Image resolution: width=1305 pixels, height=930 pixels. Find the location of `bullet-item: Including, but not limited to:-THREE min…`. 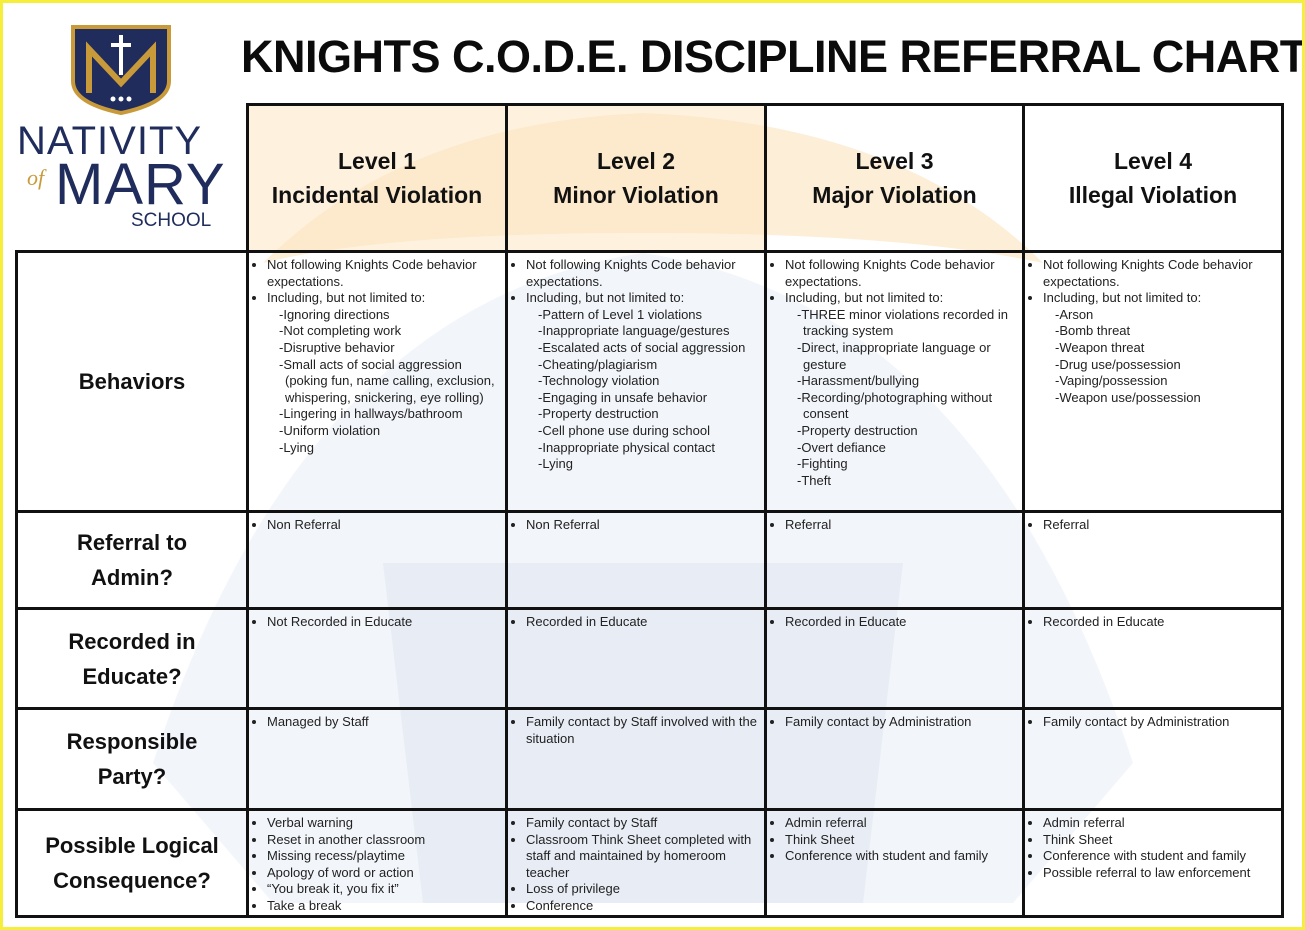

bullet-item: Including, but not limited to:-THREE min… is located at coordinates (900, 389).